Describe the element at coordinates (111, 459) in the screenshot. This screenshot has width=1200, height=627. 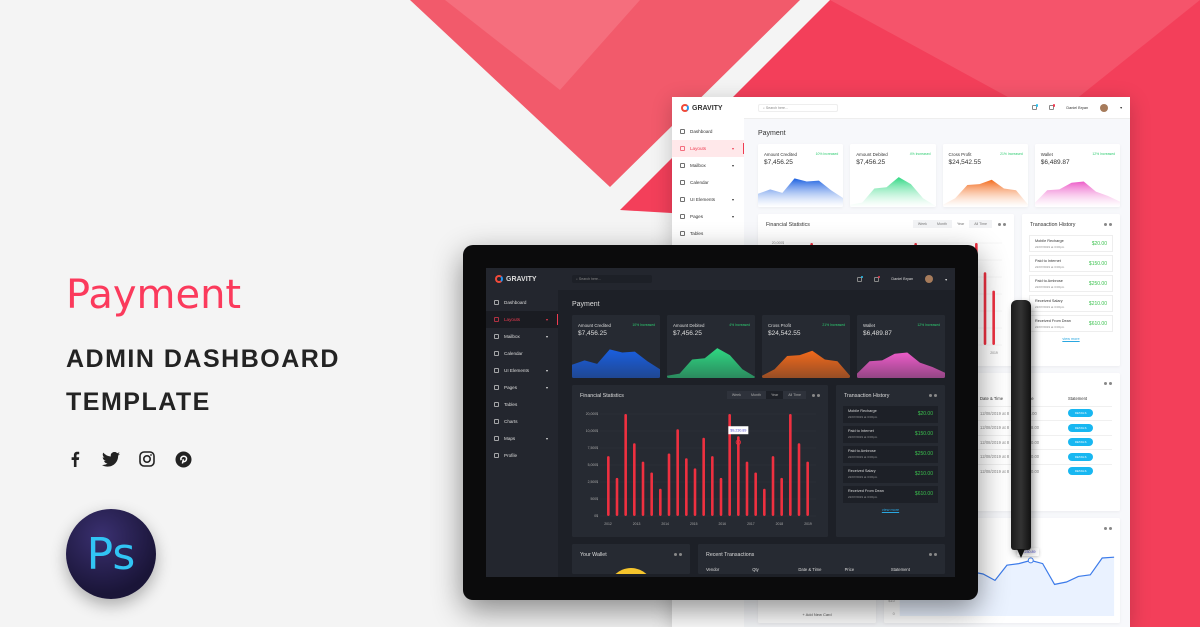
I see `twitter-icon` at that location.